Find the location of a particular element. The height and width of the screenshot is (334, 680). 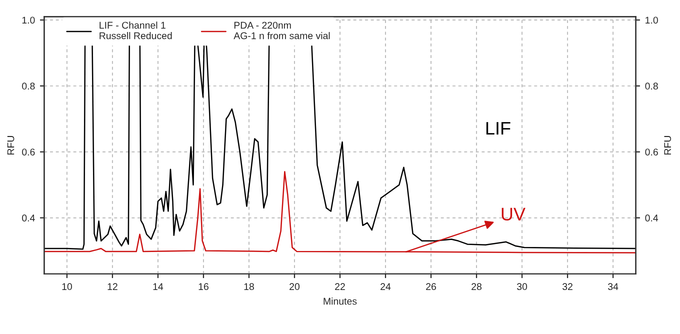

x-axis-title: Minutes is located at coordinates (340, 301).